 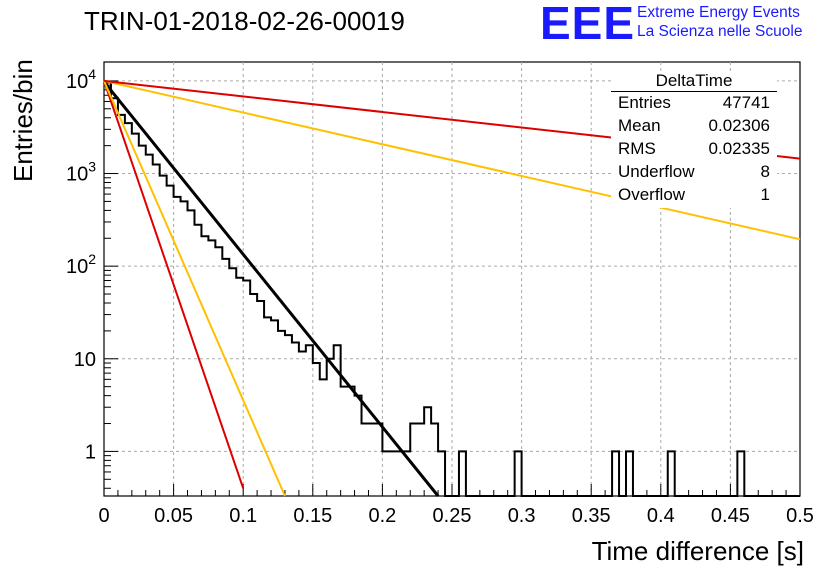 I want to click on stats-row-mean: Mean 0.02306, so click(x=694, y=126).